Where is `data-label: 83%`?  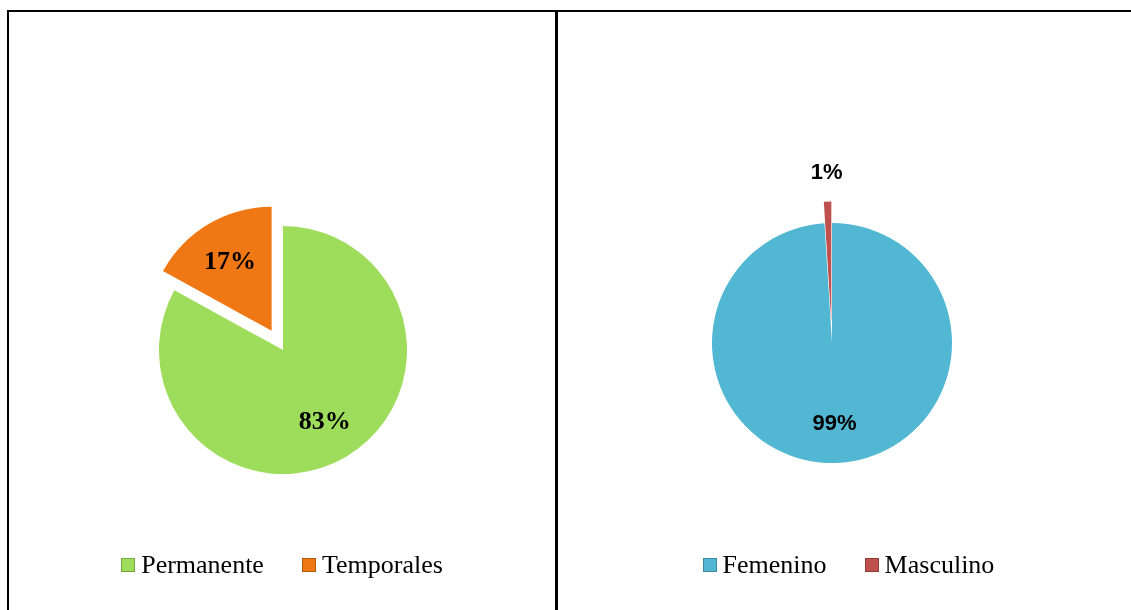 data-label: 83% is located at coordinates (324, 420).